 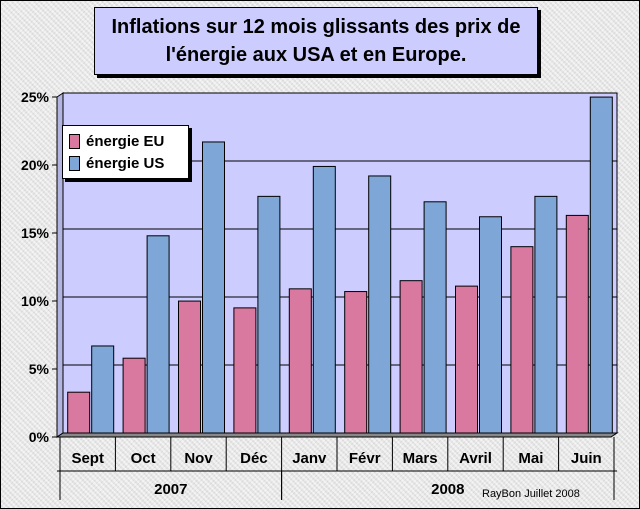 I want to click on legend-swatch-us, so click(x=74, y=163).